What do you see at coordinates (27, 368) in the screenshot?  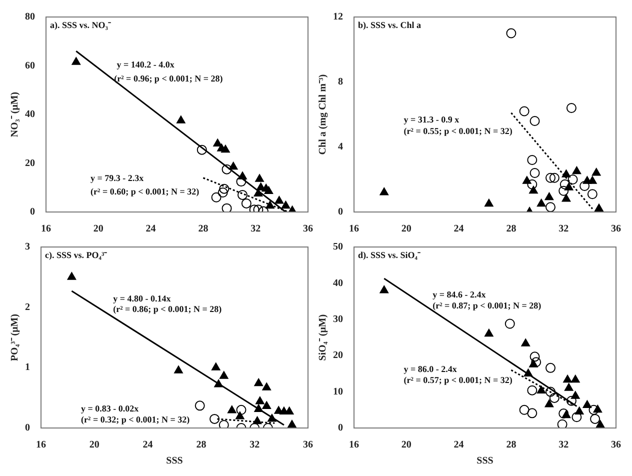 I see `y-tick-label: 1` at bounding box center [27, 368].